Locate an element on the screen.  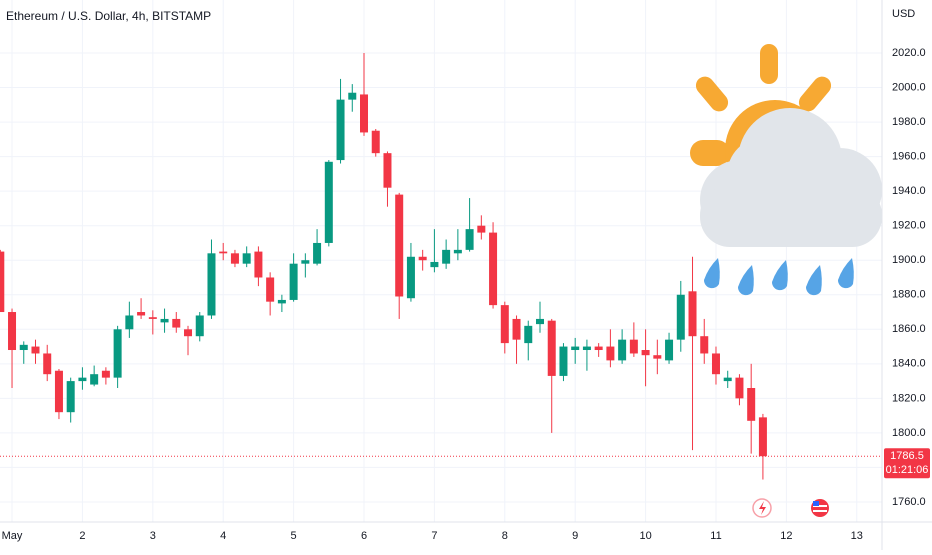
countdown-label: 01:21:06 is located at coordinates (907, 470).